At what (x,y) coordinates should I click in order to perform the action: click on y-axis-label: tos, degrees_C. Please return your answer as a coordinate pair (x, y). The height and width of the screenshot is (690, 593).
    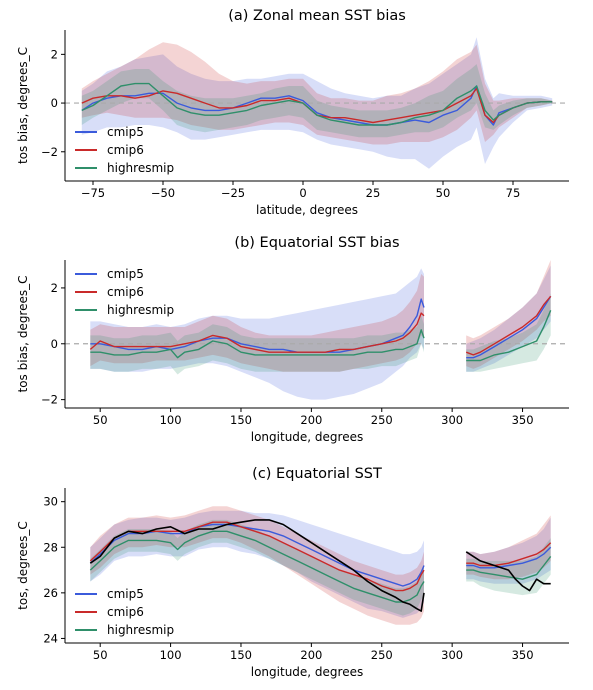
    Looking at the image, I should click on (23, 565).